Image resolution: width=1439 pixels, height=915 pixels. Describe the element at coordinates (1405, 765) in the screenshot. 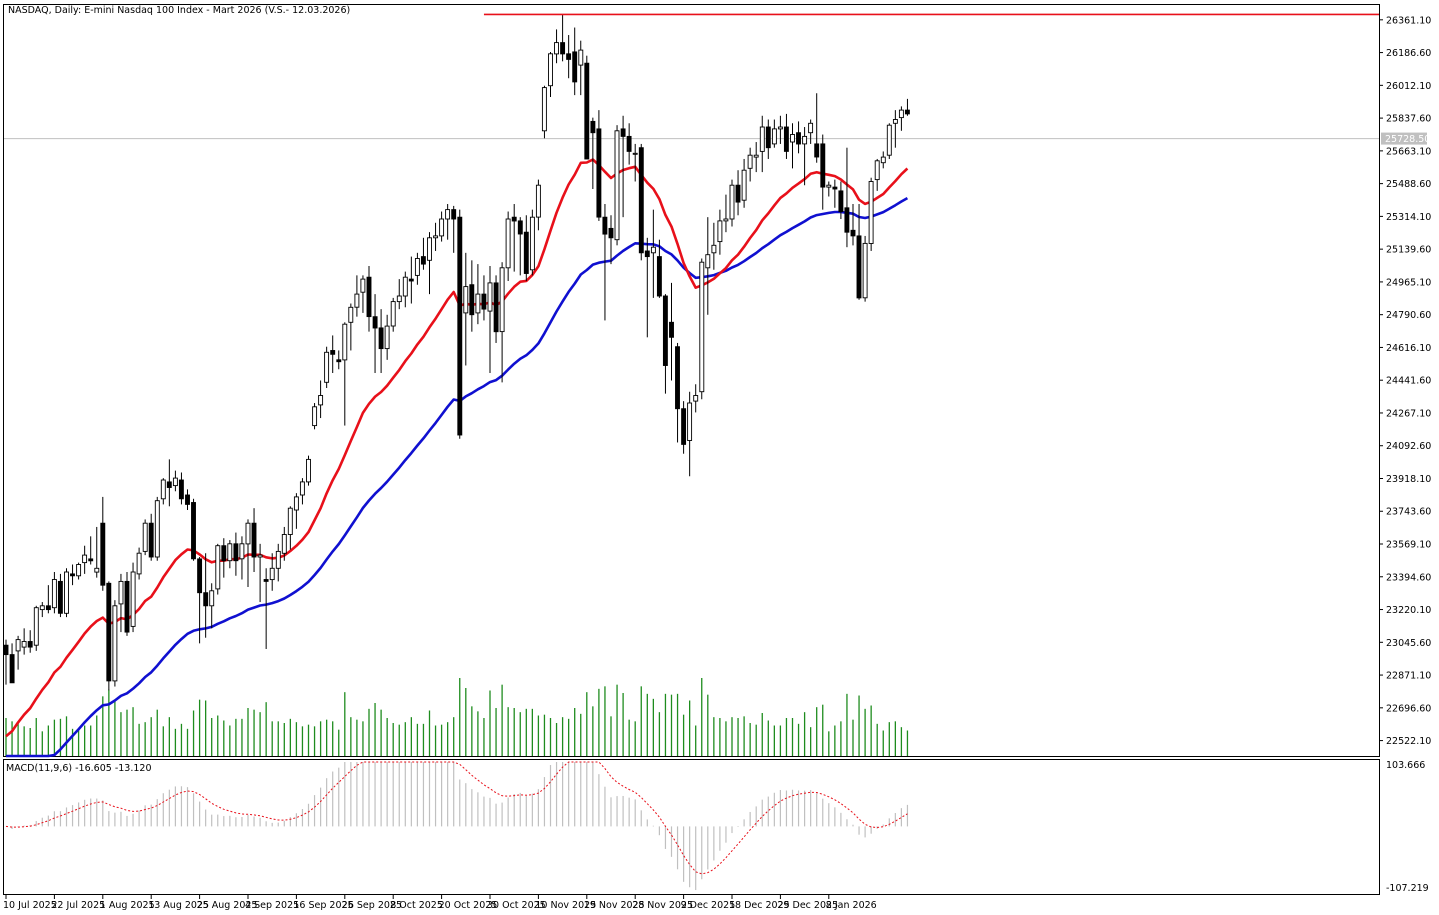

I see `macd-tick-label: 103.666` at that location.